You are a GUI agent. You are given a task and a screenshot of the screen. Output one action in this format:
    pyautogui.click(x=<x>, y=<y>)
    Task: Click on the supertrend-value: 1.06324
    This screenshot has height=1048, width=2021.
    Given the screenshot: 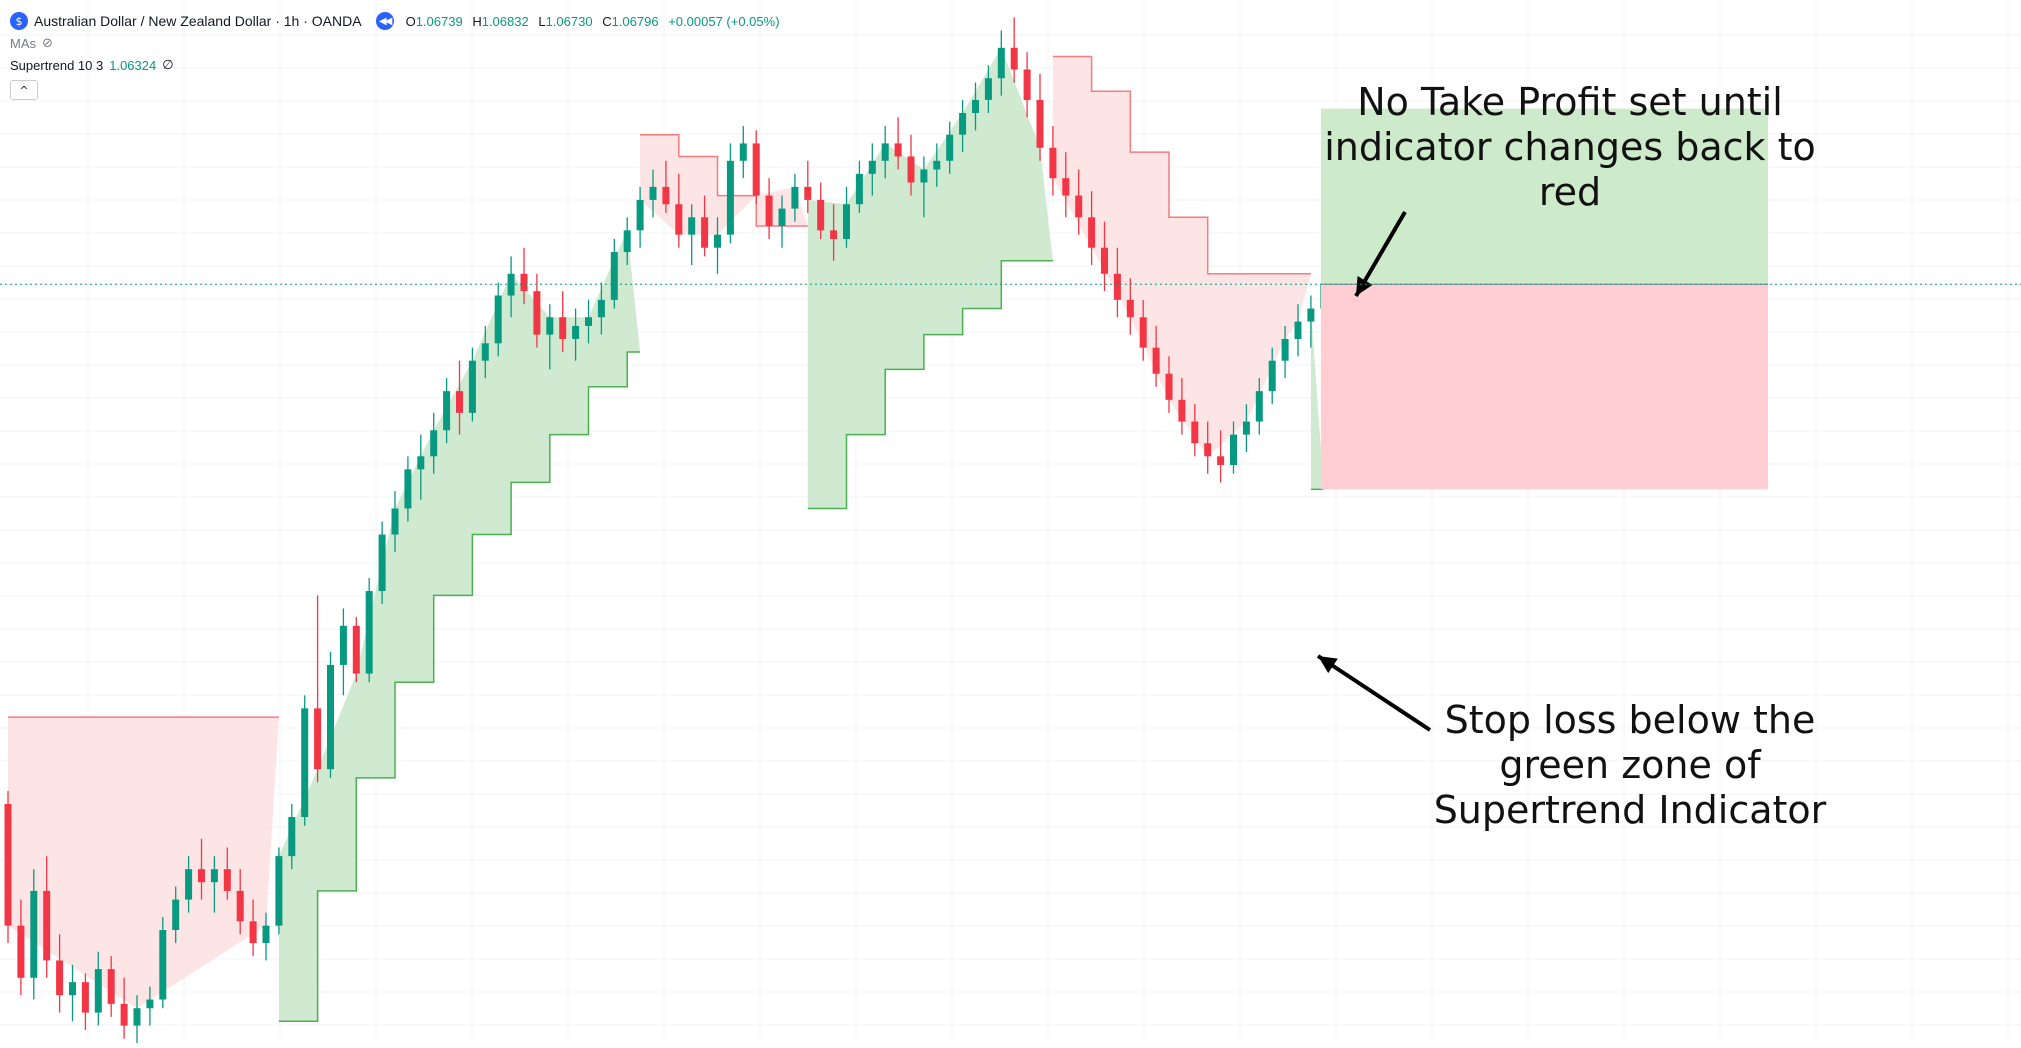 What is the action you would take?
    pyautogui.click(x=133, y=65)
    